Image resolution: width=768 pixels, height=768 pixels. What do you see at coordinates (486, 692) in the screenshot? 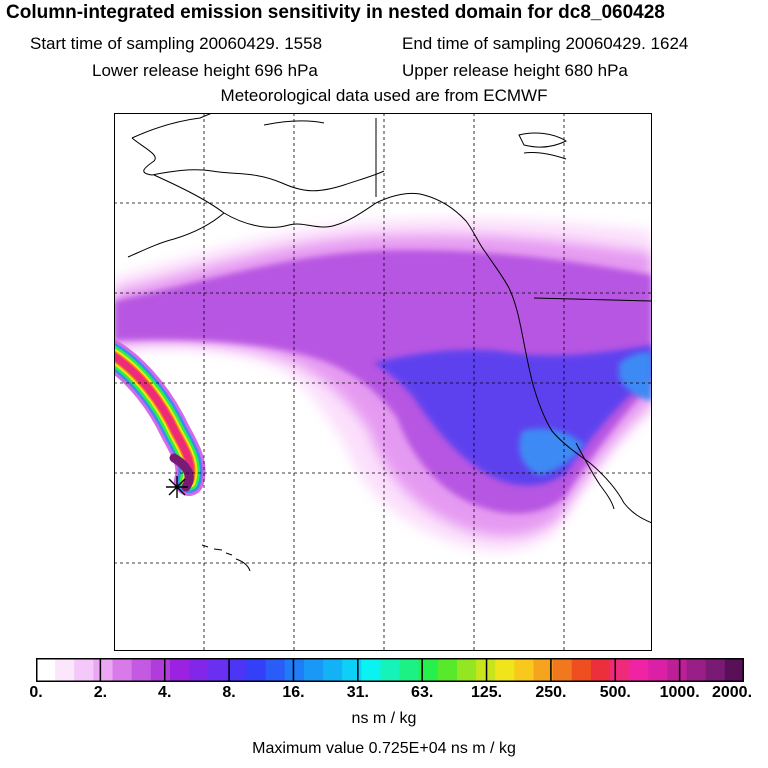
I see `color-scale-tick-label: 125.` at bounding box center [486, 692].